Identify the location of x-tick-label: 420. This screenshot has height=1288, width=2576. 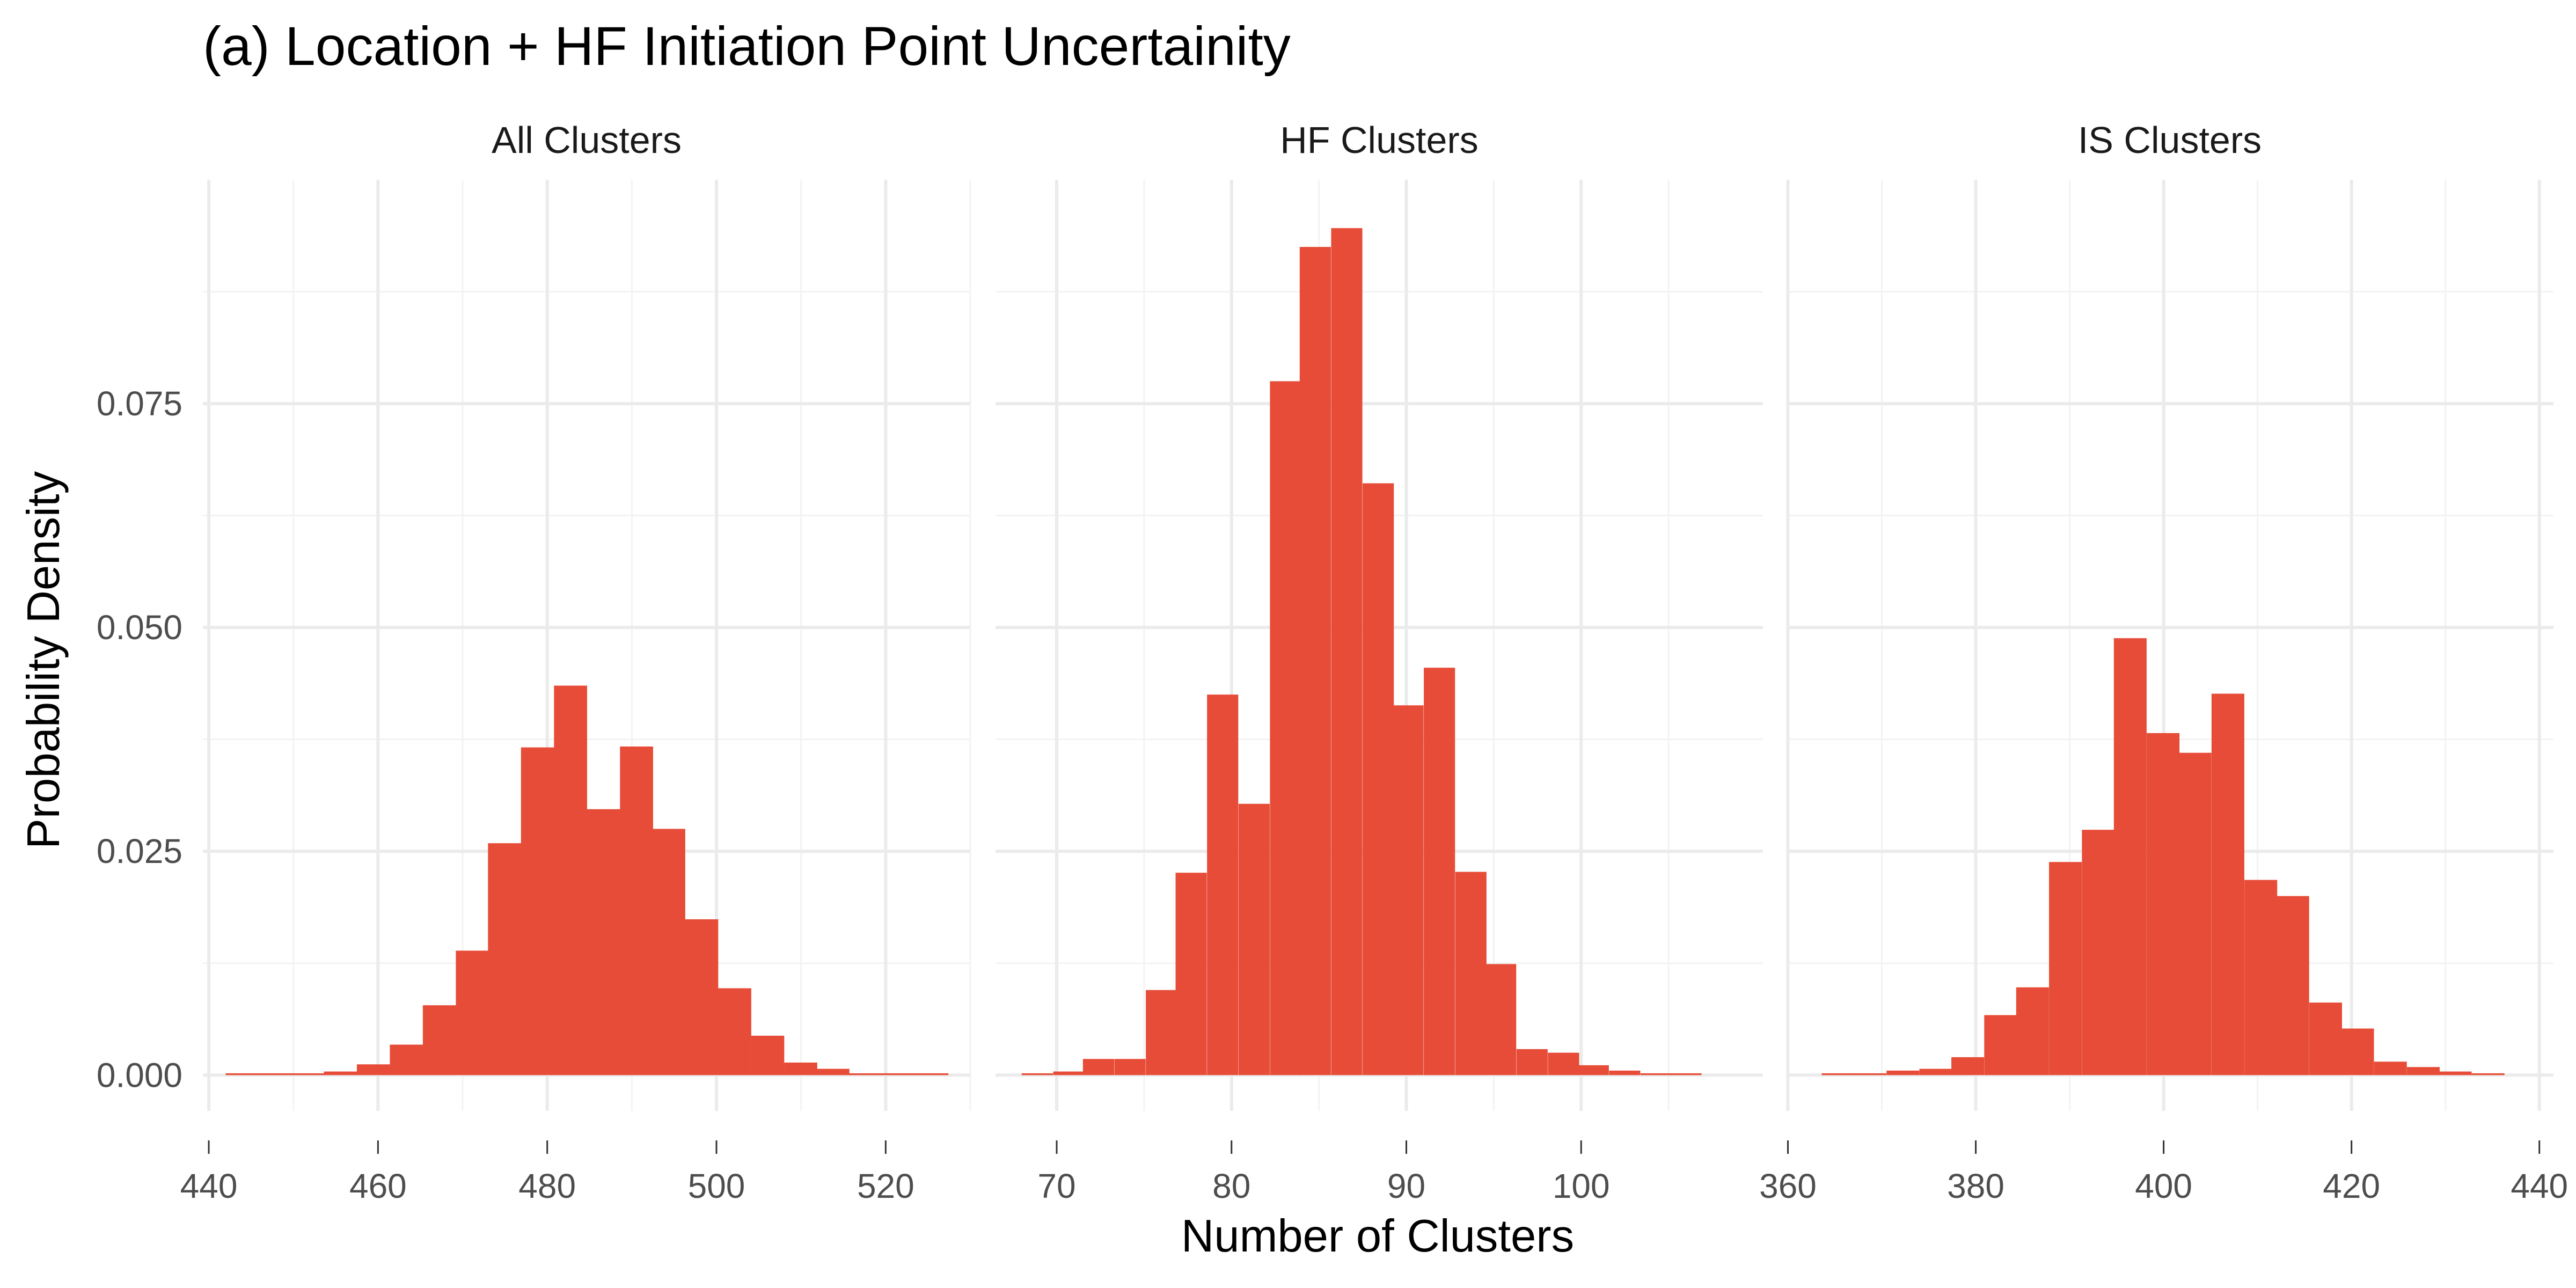
(2351, 1186).